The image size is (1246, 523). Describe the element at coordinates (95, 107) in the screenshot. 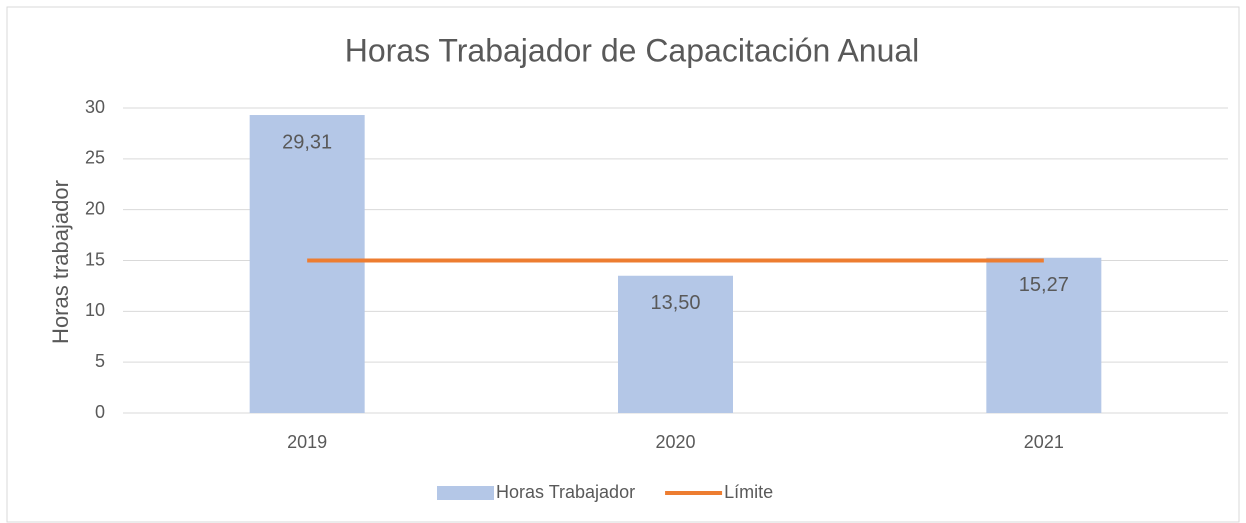

I see `y-tick-label: 30` at that location.